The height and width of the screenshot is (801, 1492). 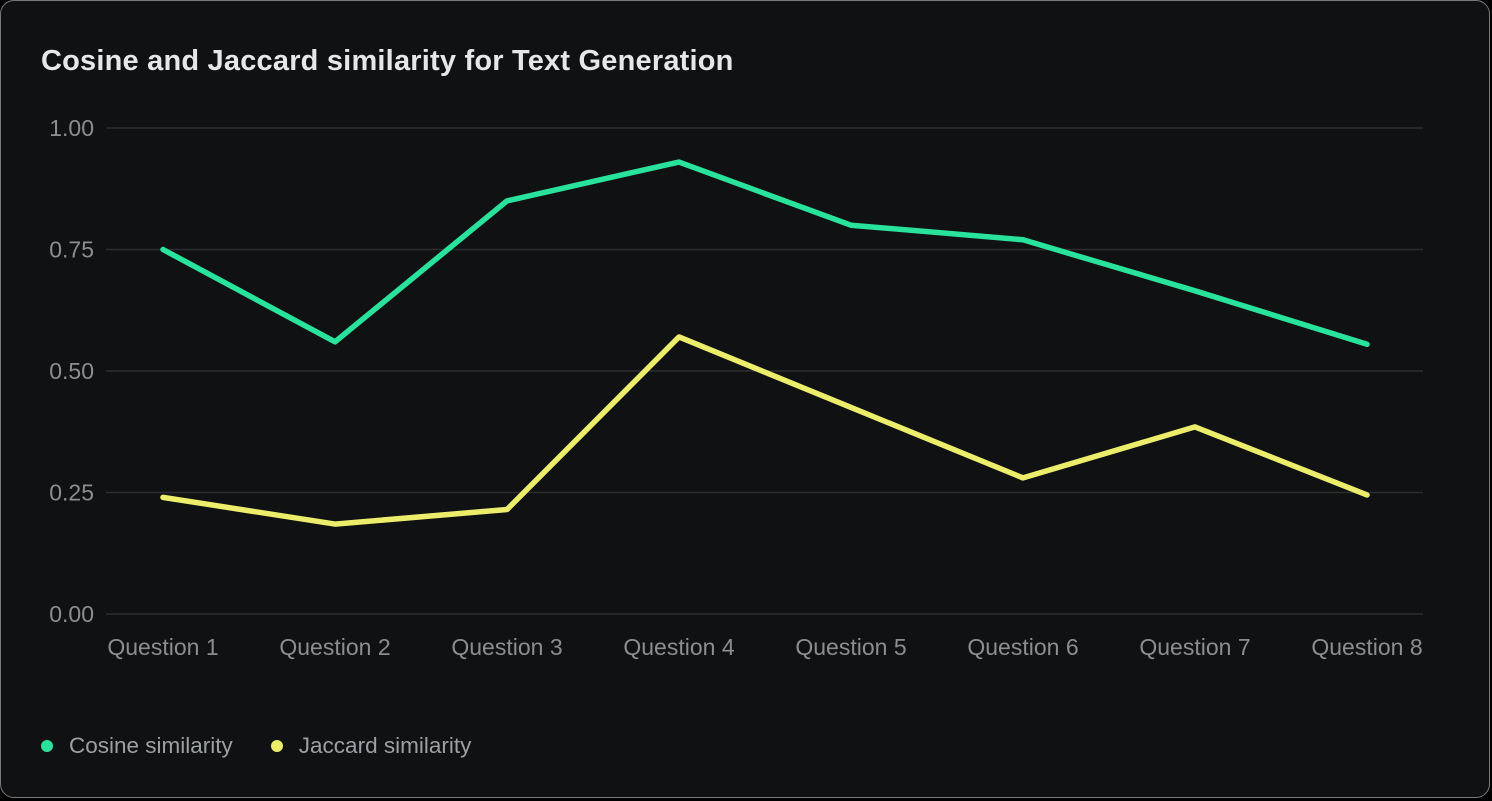 I want to click on y-tick-label: 0.50, so click(x=71, y=371).